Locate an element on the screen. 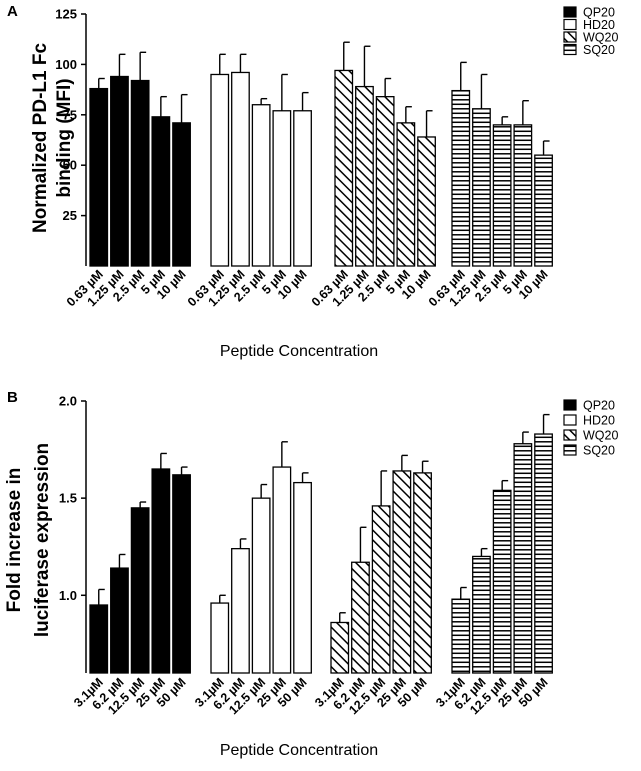 The height and width of the screenshot is (771, 641). y-axis-label-line: Fold increase in is located at coordinates (14, 540).